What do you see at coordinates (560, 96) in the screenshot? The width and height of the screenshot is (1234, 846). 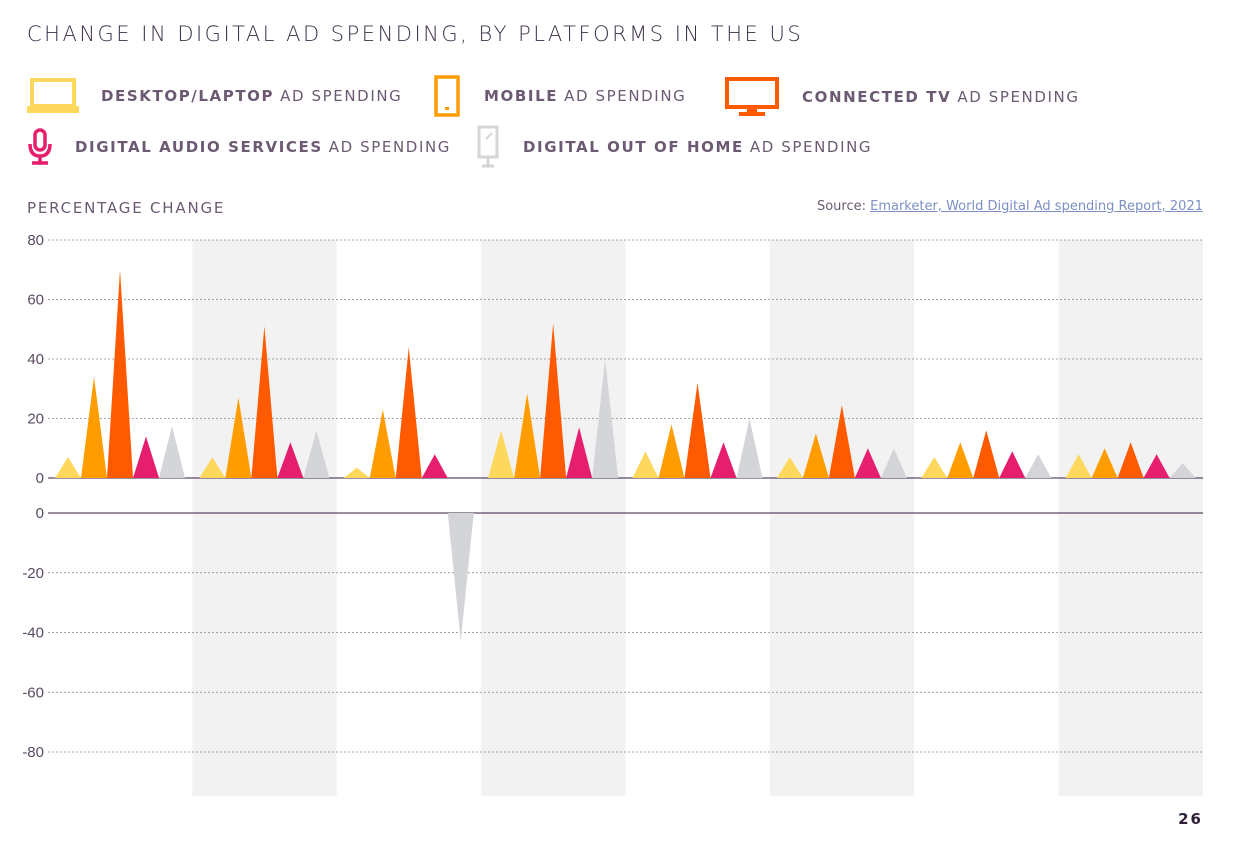 I see `legend-item-mobile: MOBILE AD SPENDING` at bounding box center [560, 96].